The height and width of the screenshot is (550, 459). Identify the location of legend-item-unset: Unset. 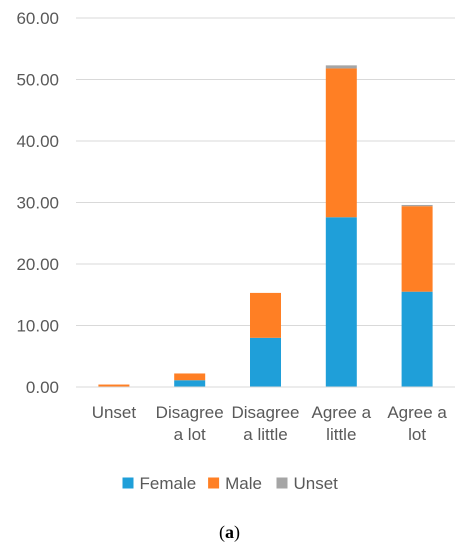
(307, 483).